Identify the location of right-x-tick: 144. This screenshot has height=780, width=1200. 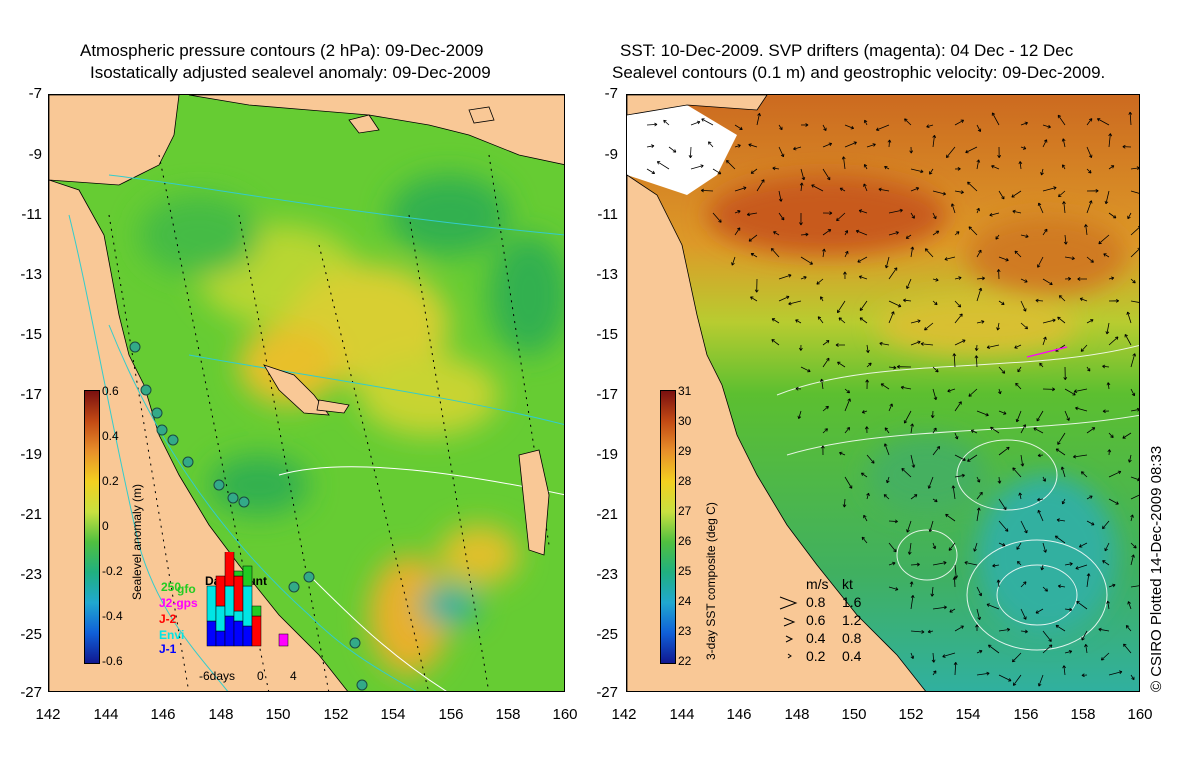
(682, 714).